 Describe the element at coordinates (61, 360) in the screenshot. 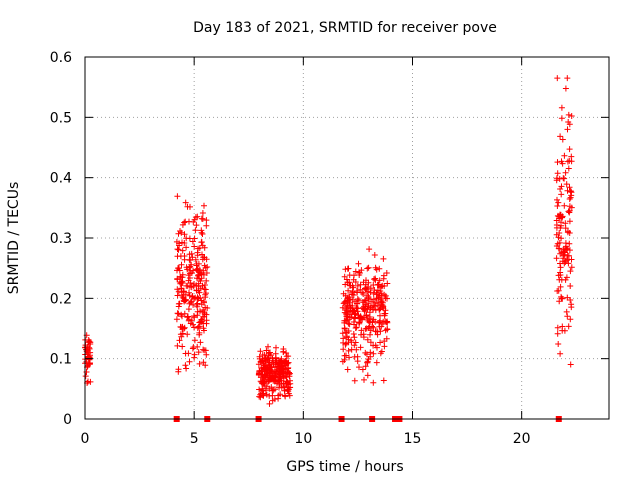

I see `y-tick-label: 0.1` at that location.